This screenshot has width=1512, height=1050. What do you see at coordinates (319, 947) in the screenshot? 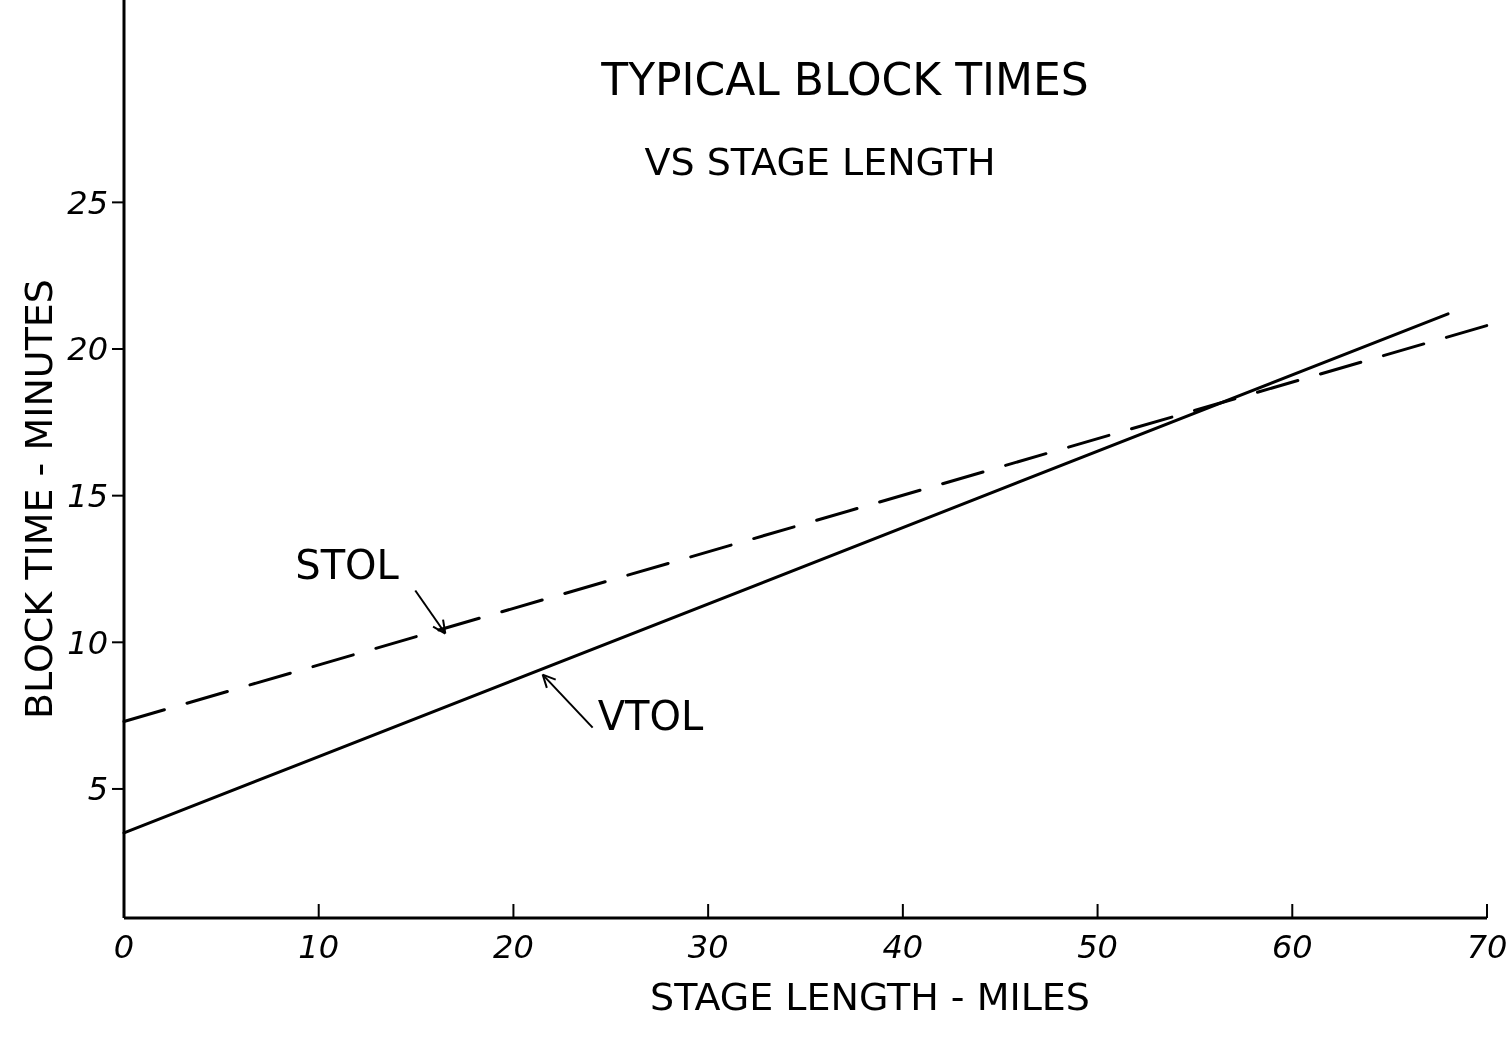
I see `x-tick-label: 10` at bounding box center [319, 947].